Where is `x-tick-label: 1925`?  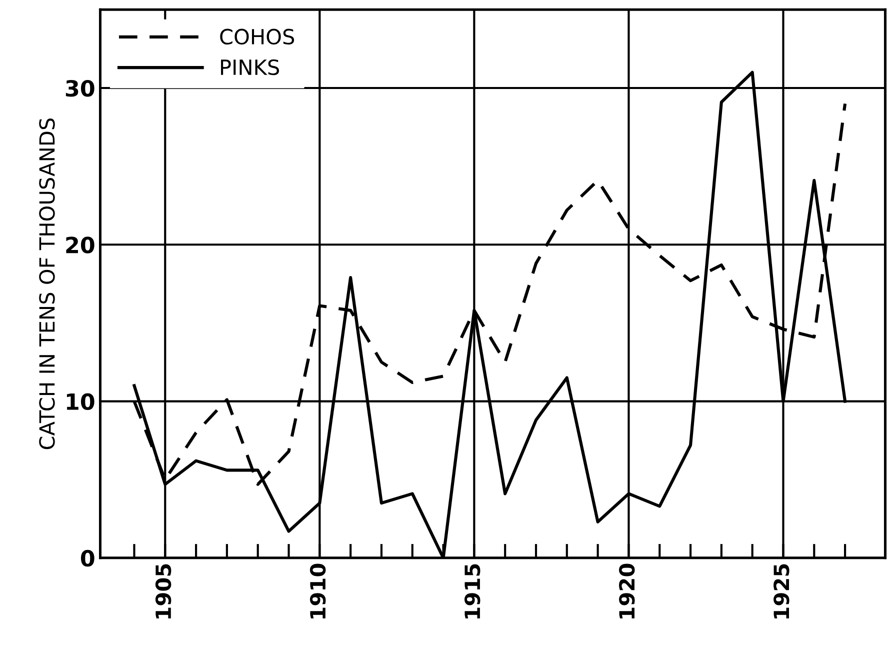
x-tick-label: 1925 is located at coordinates (782, 591).